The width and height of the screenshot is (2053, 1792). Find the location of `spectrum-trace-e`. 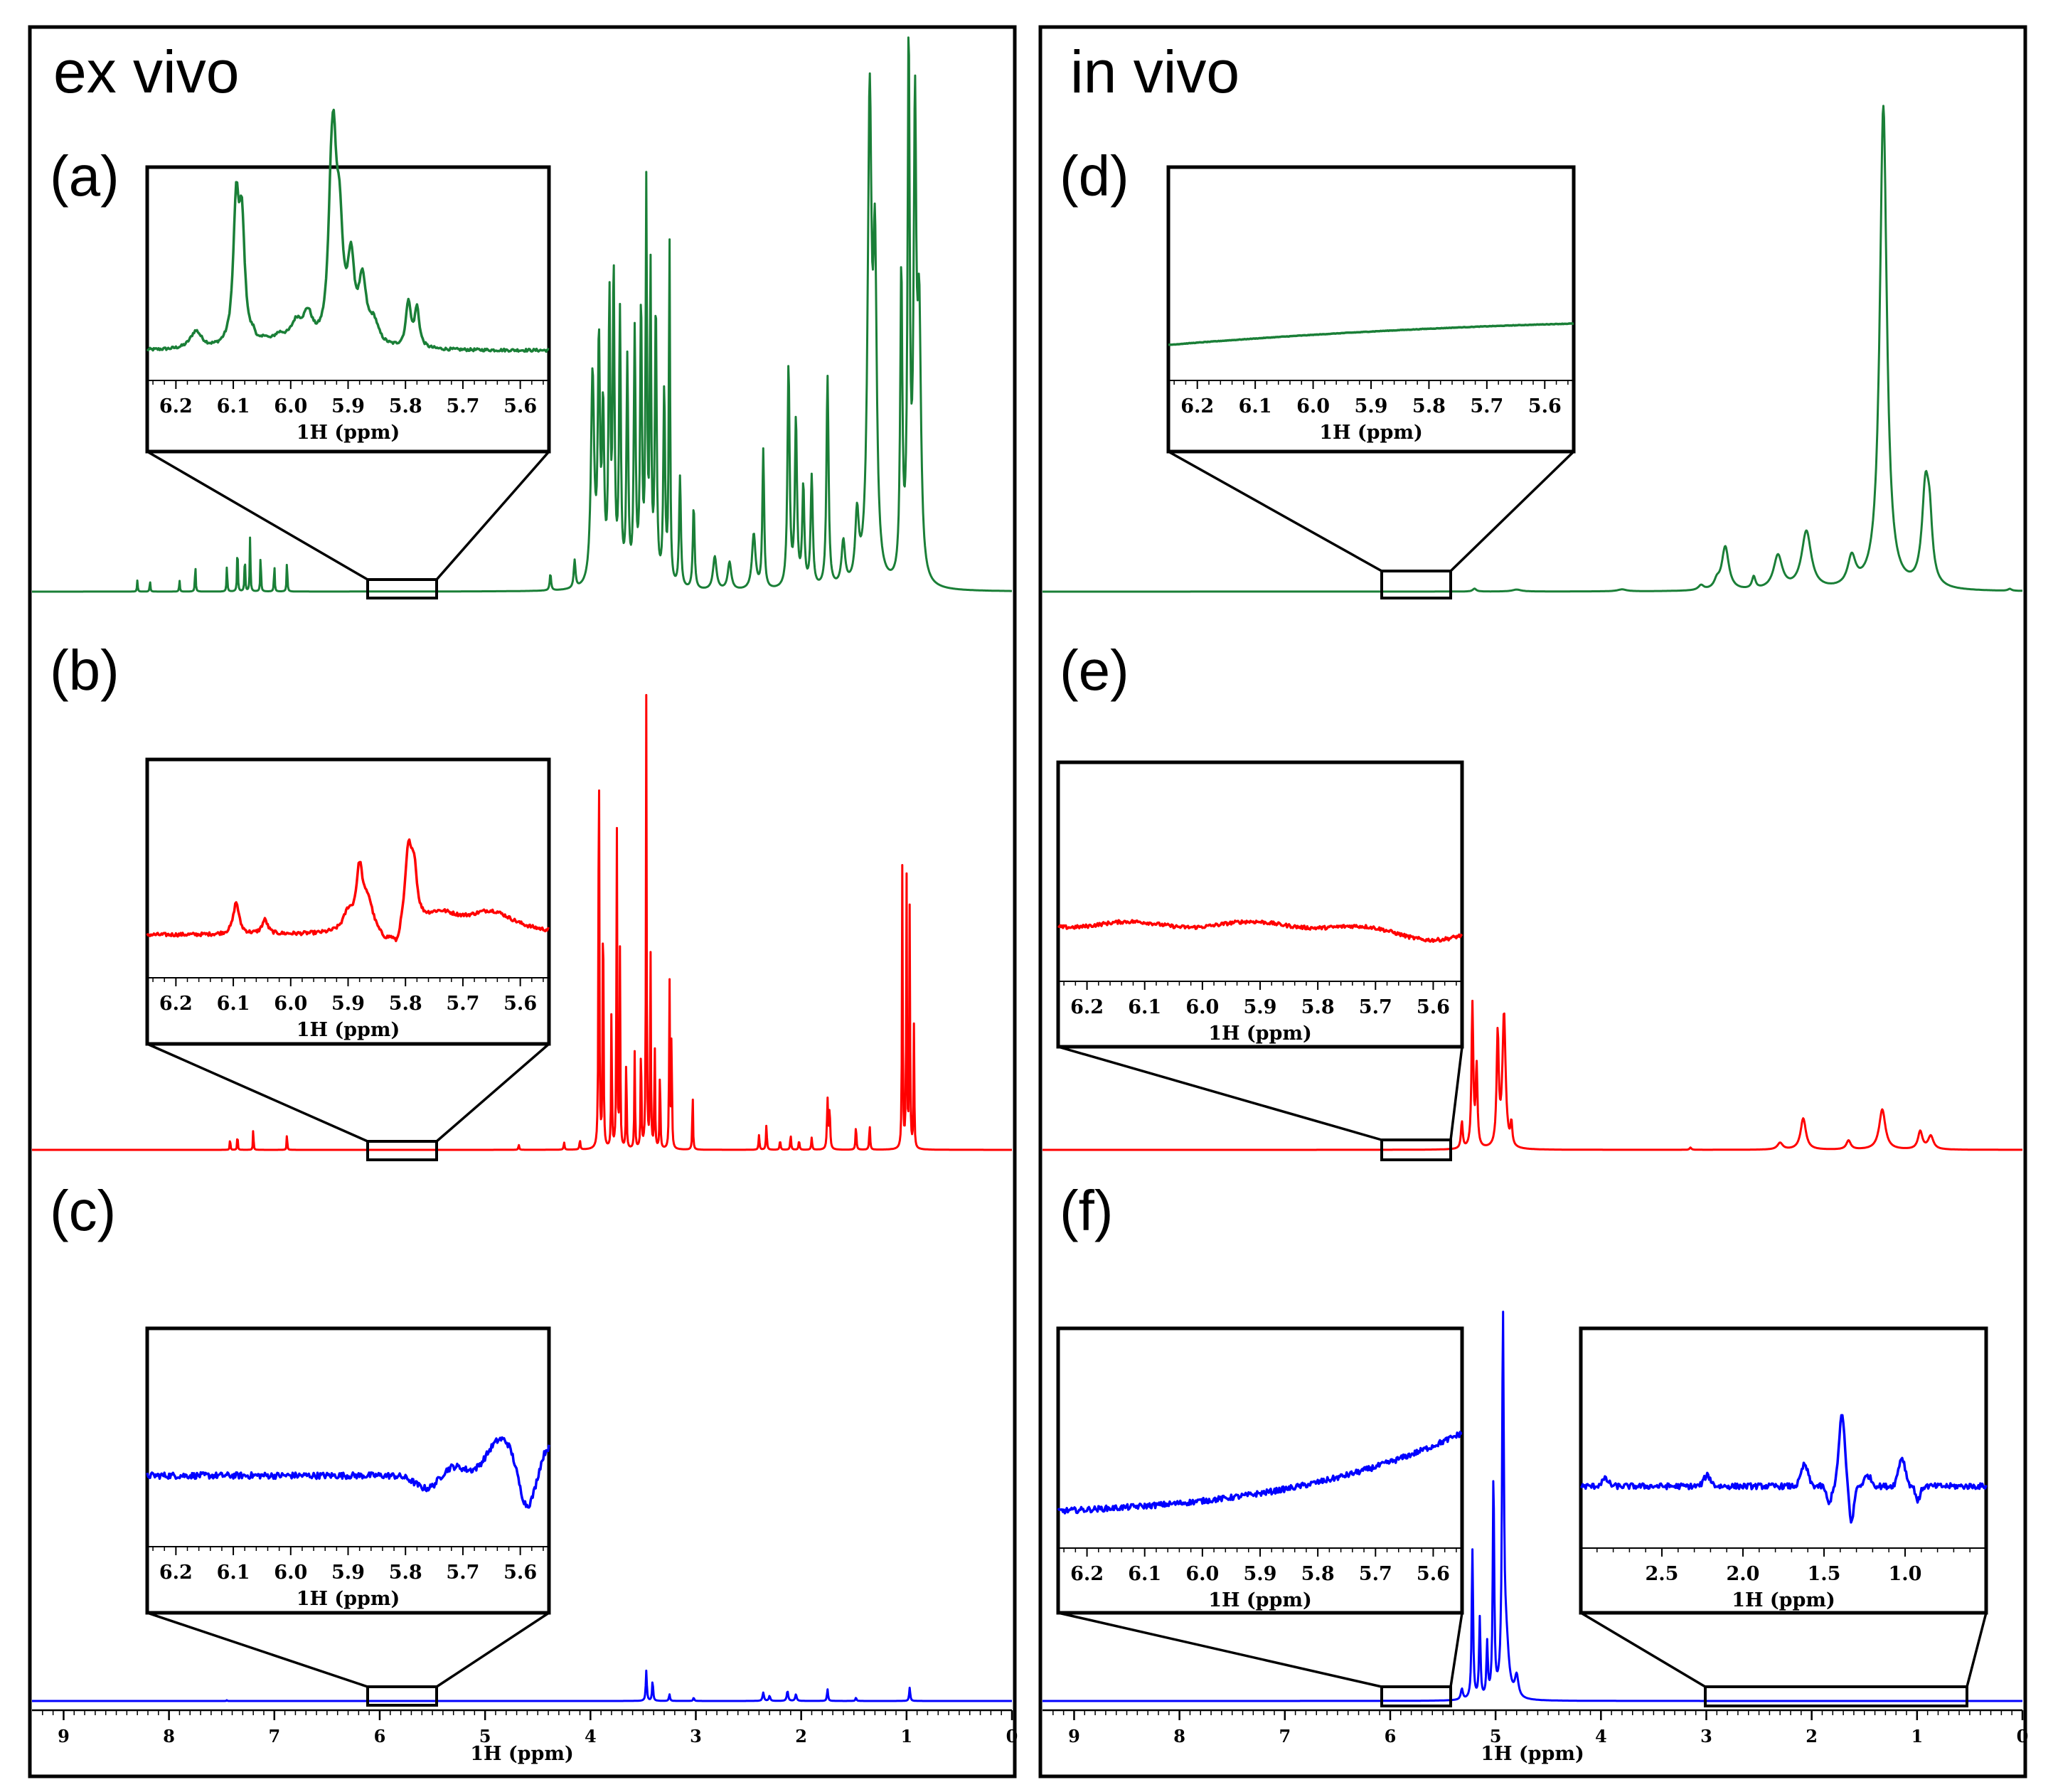

spectrum-trace-e is located at coordinates (1533, 1075).